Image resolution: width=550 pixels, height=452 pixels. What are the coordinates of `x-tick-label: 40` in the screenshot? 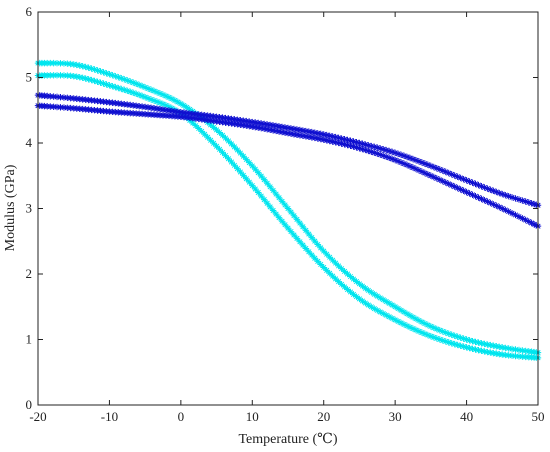 It's located at (466, 416).